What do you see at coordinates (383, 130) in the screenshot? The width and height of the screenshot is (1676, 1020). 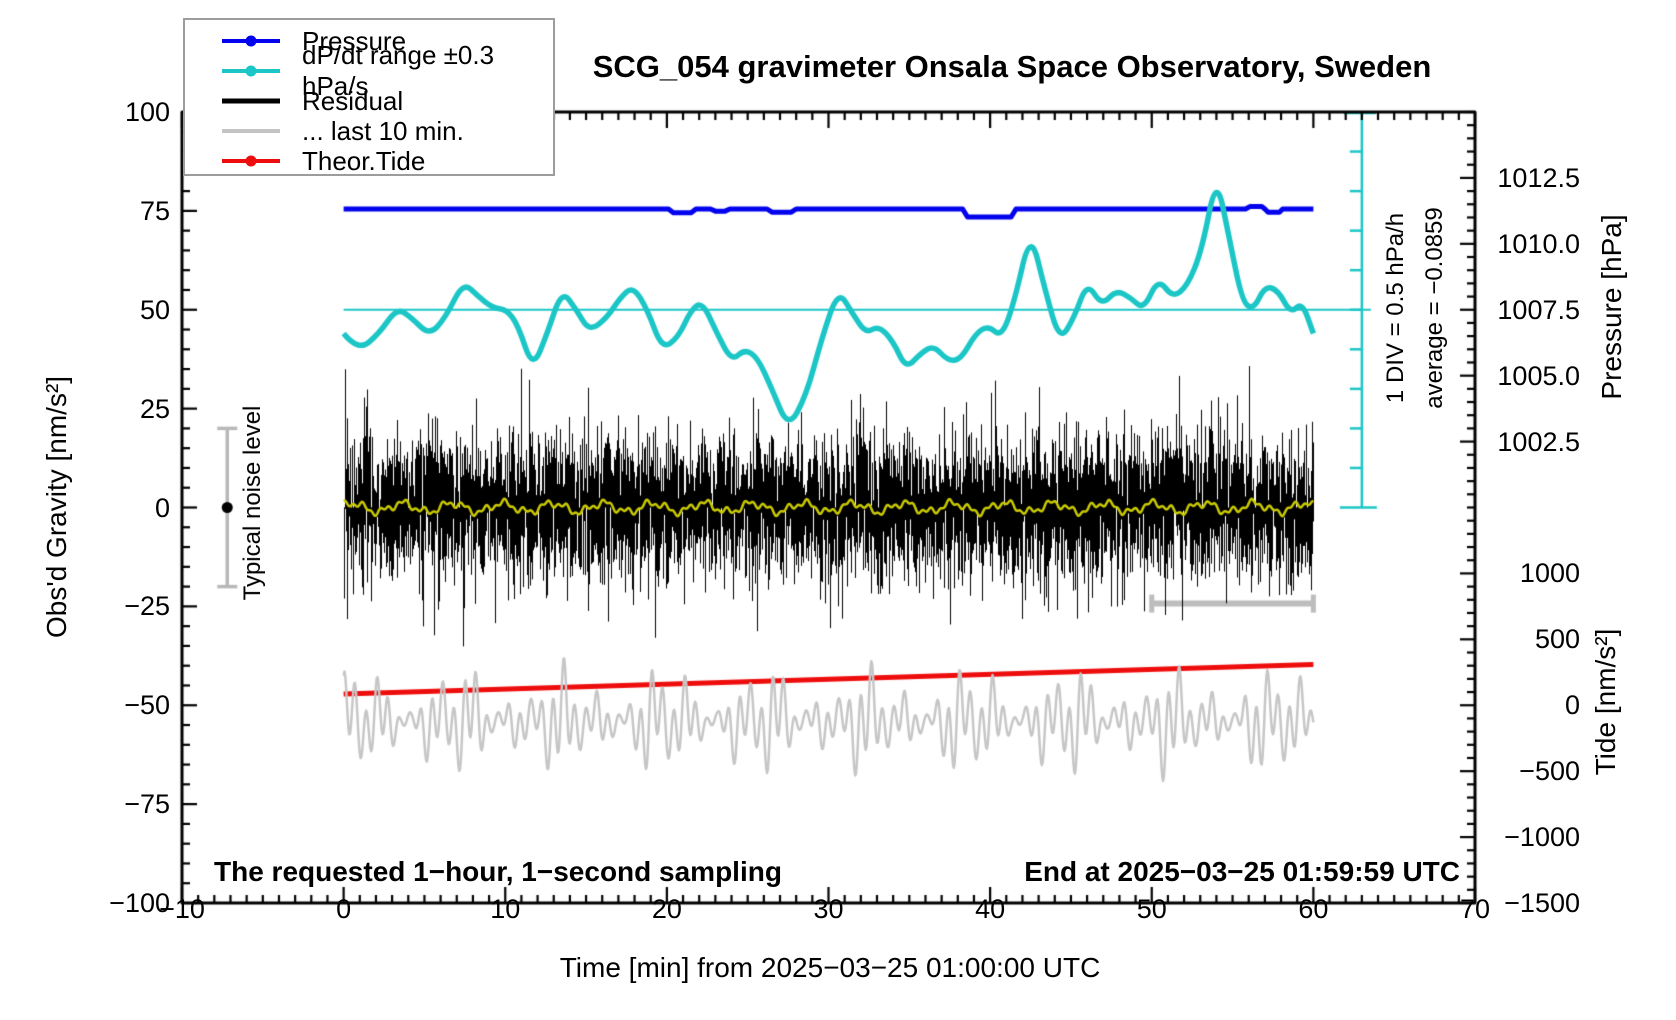 I see `legend-label: ... last 10 min.` at bounding box center [383, 130].